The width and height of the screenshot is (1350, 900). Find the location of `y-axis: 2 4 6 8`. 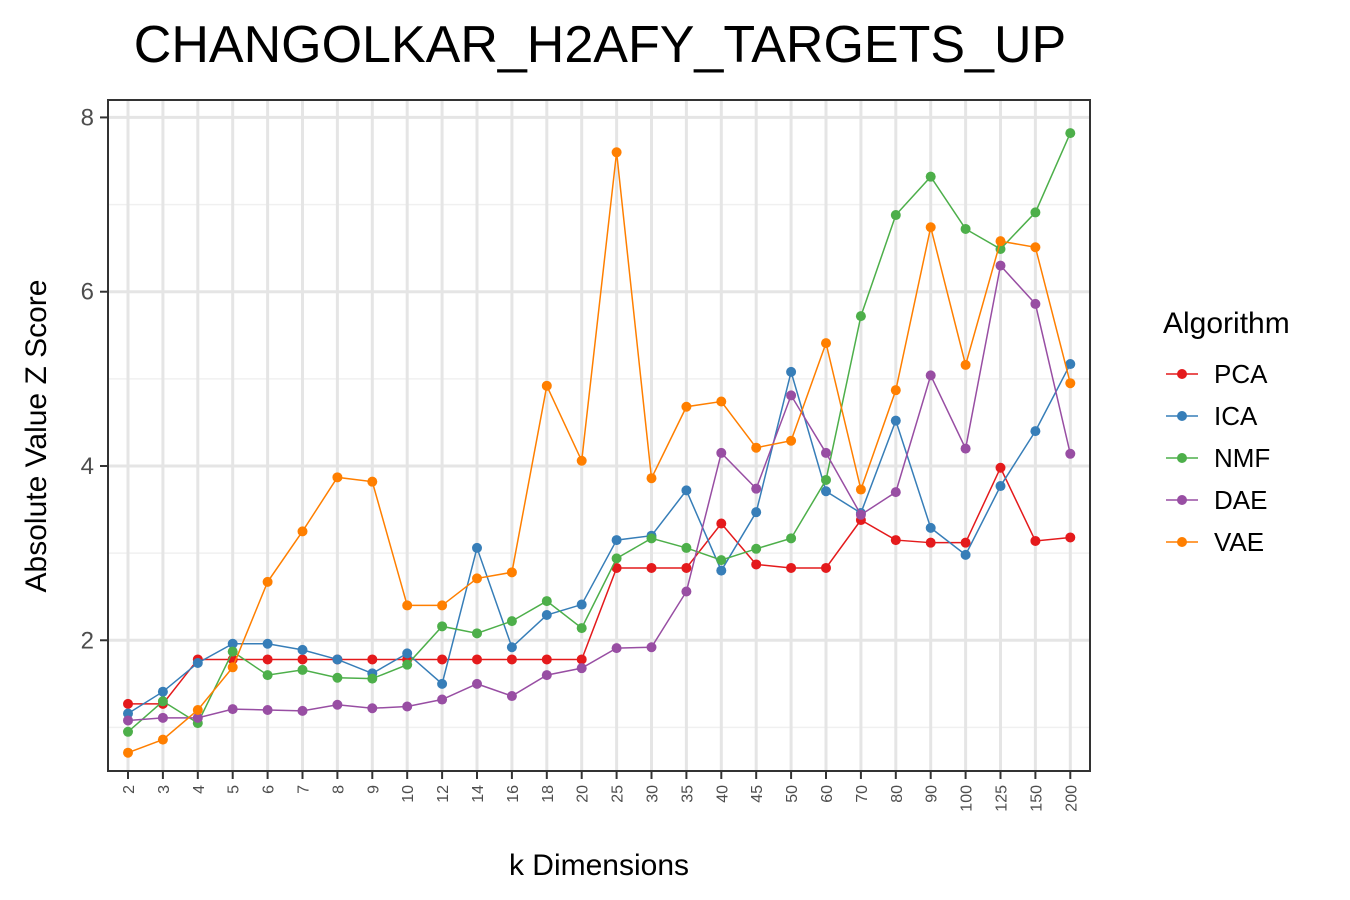

y-axis: 2 4 6 8 is located at coordinates (94, 379).